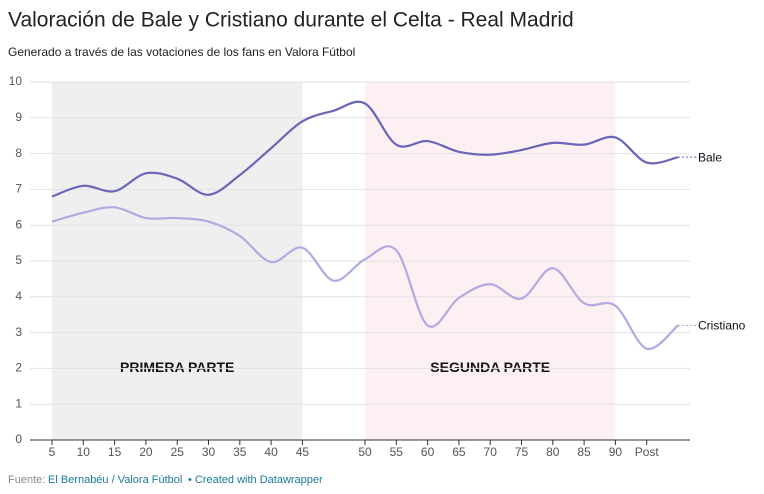 The height and width of the screenshot is (494, 764). What do you see at coordinates (115, 452) in the screenshot?
I see `x-tick-label: 15` at bounding box center [115, 452].